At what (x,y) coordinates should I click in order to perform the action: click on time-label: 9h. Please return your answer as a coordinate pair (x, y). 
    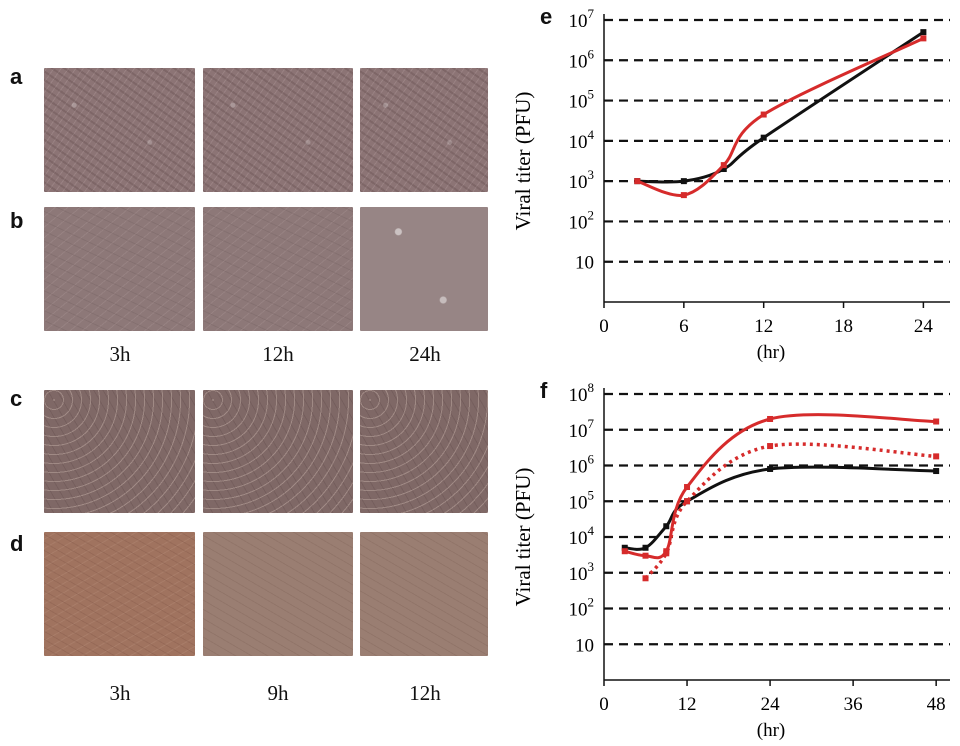
    Looking at the image, I should click on (278, 693).